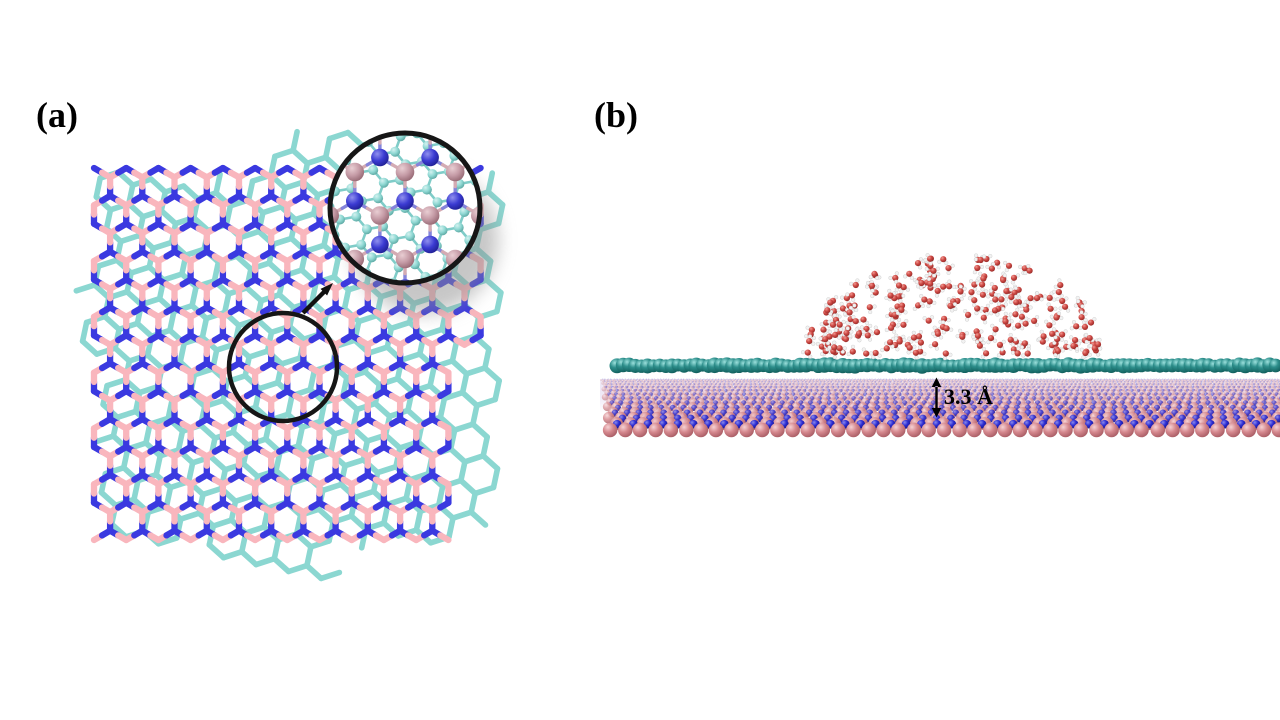 This screenshot has width=1280, height=720. Describe the element at coordinates (944, 365) in the screenshot. I see `graphene-sheet-side` at that location.